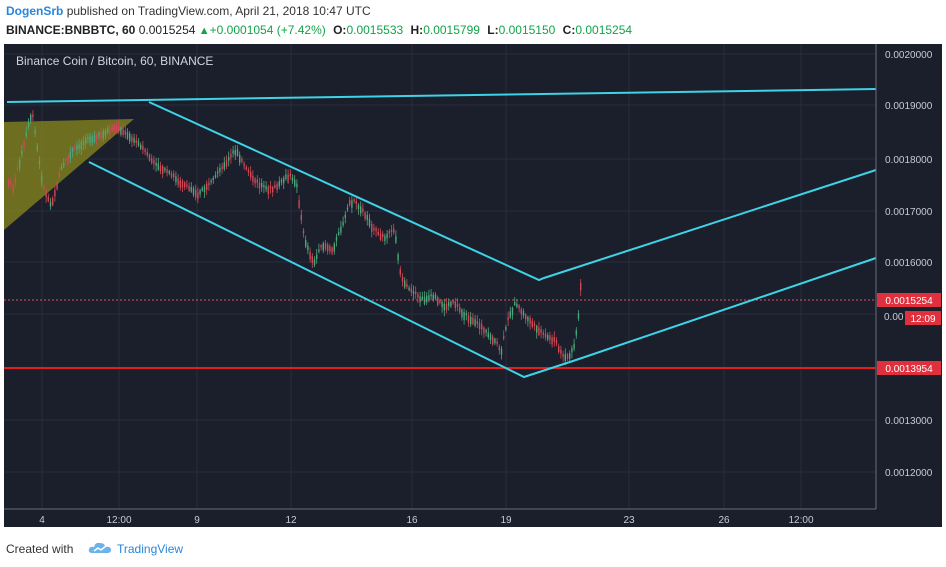 Image resolution: width=946 pixels, height=567 pixels. Describe the element at coordinates (100, 548) in the screenshot. I see `tradingview-cloud-icon` at that location.